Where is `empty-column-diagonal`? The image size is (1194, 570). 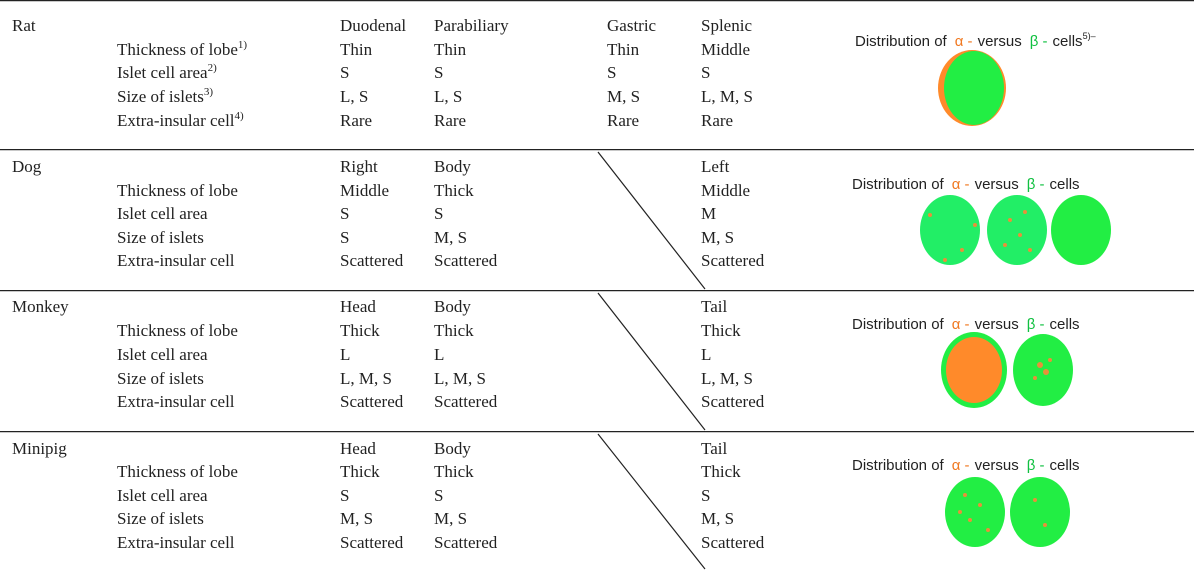
empty-column-diagonal is located at coordinates (651, 361).